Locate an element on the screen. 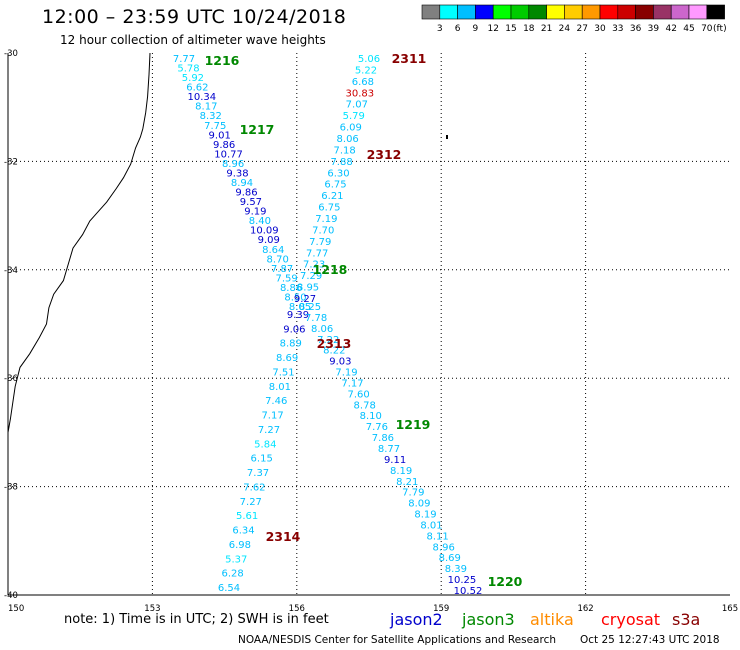 The image size is (740, 650). track-b-value: 7.60 is located at coordinates (358, 394).